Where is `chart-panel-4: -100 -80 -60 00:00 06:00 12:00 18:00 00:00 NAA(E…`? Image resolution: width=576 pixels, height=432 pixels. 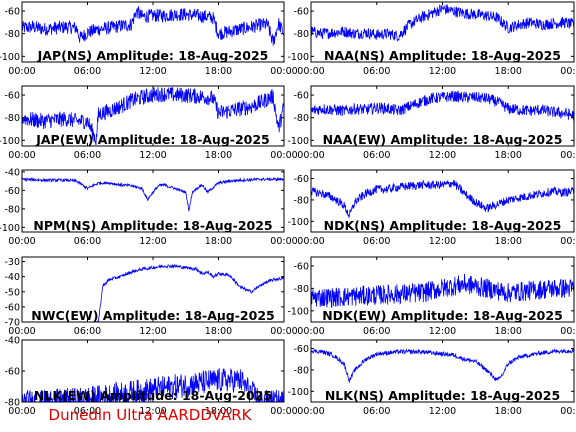 chart-panel-4: -100 -80 -60 00:00 06:00 12:00 18:00 00:00 NAA(E… is located at coordinates (431, 123).